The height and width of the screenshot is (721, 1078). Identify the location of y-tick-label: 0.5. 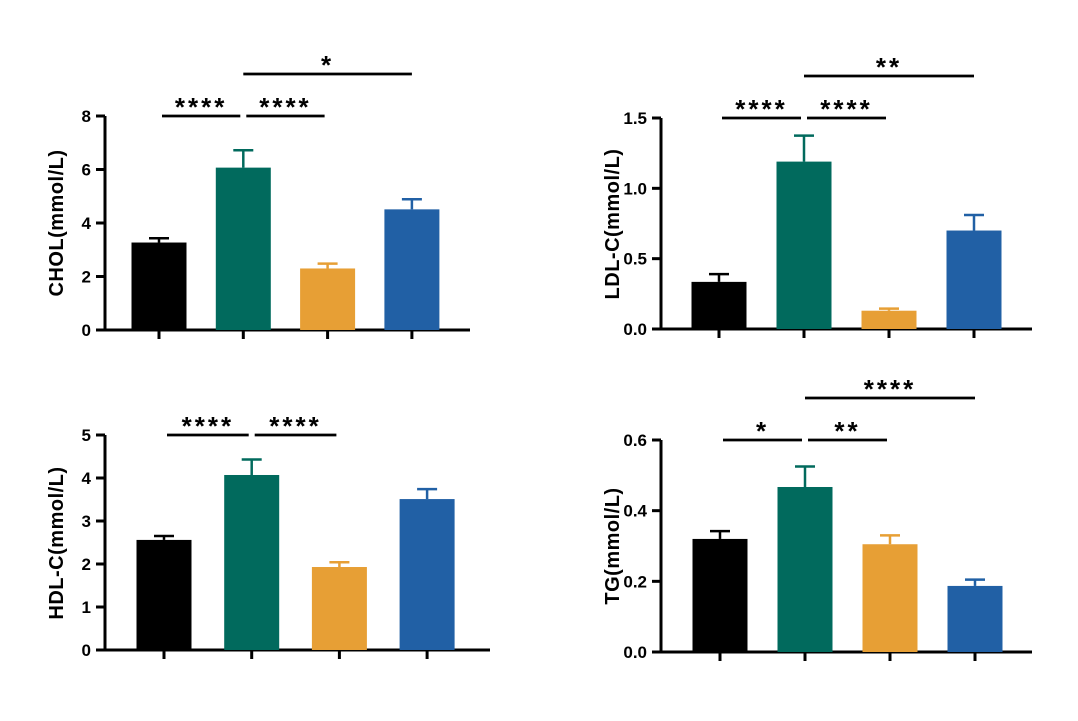
(635, 259).